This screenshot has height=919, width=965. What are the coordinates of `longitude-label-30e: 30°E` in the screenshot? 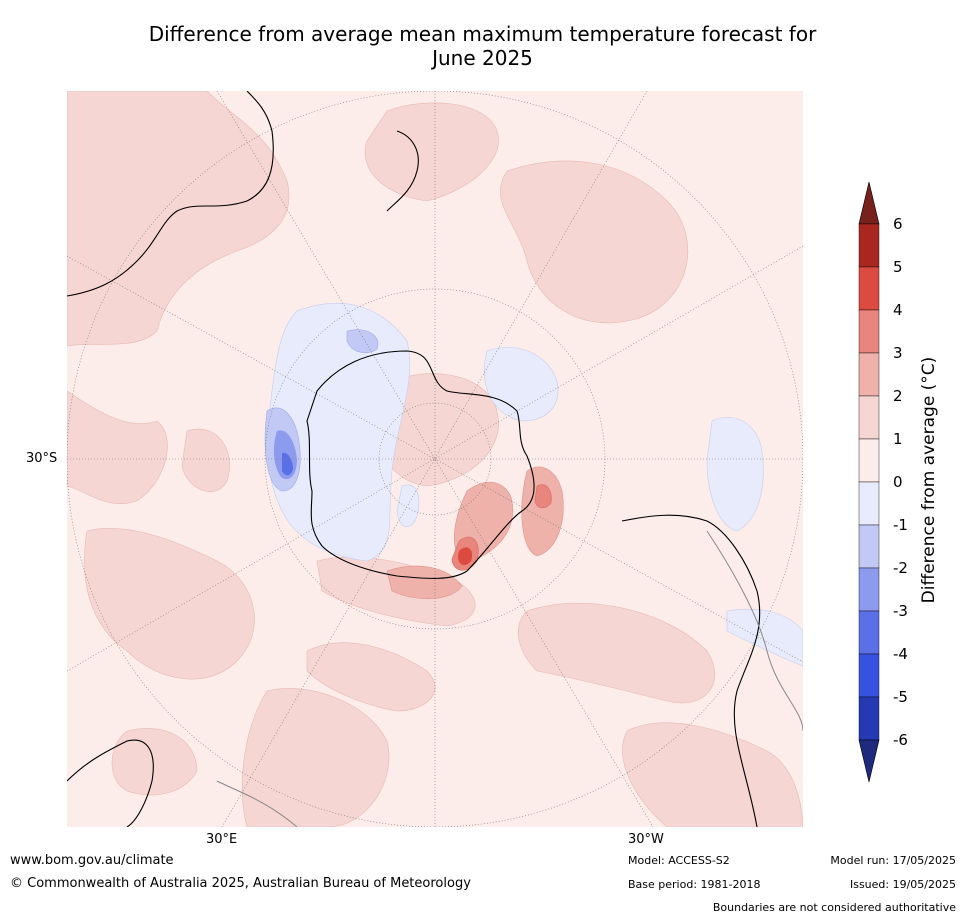 It's located at (222, 839).